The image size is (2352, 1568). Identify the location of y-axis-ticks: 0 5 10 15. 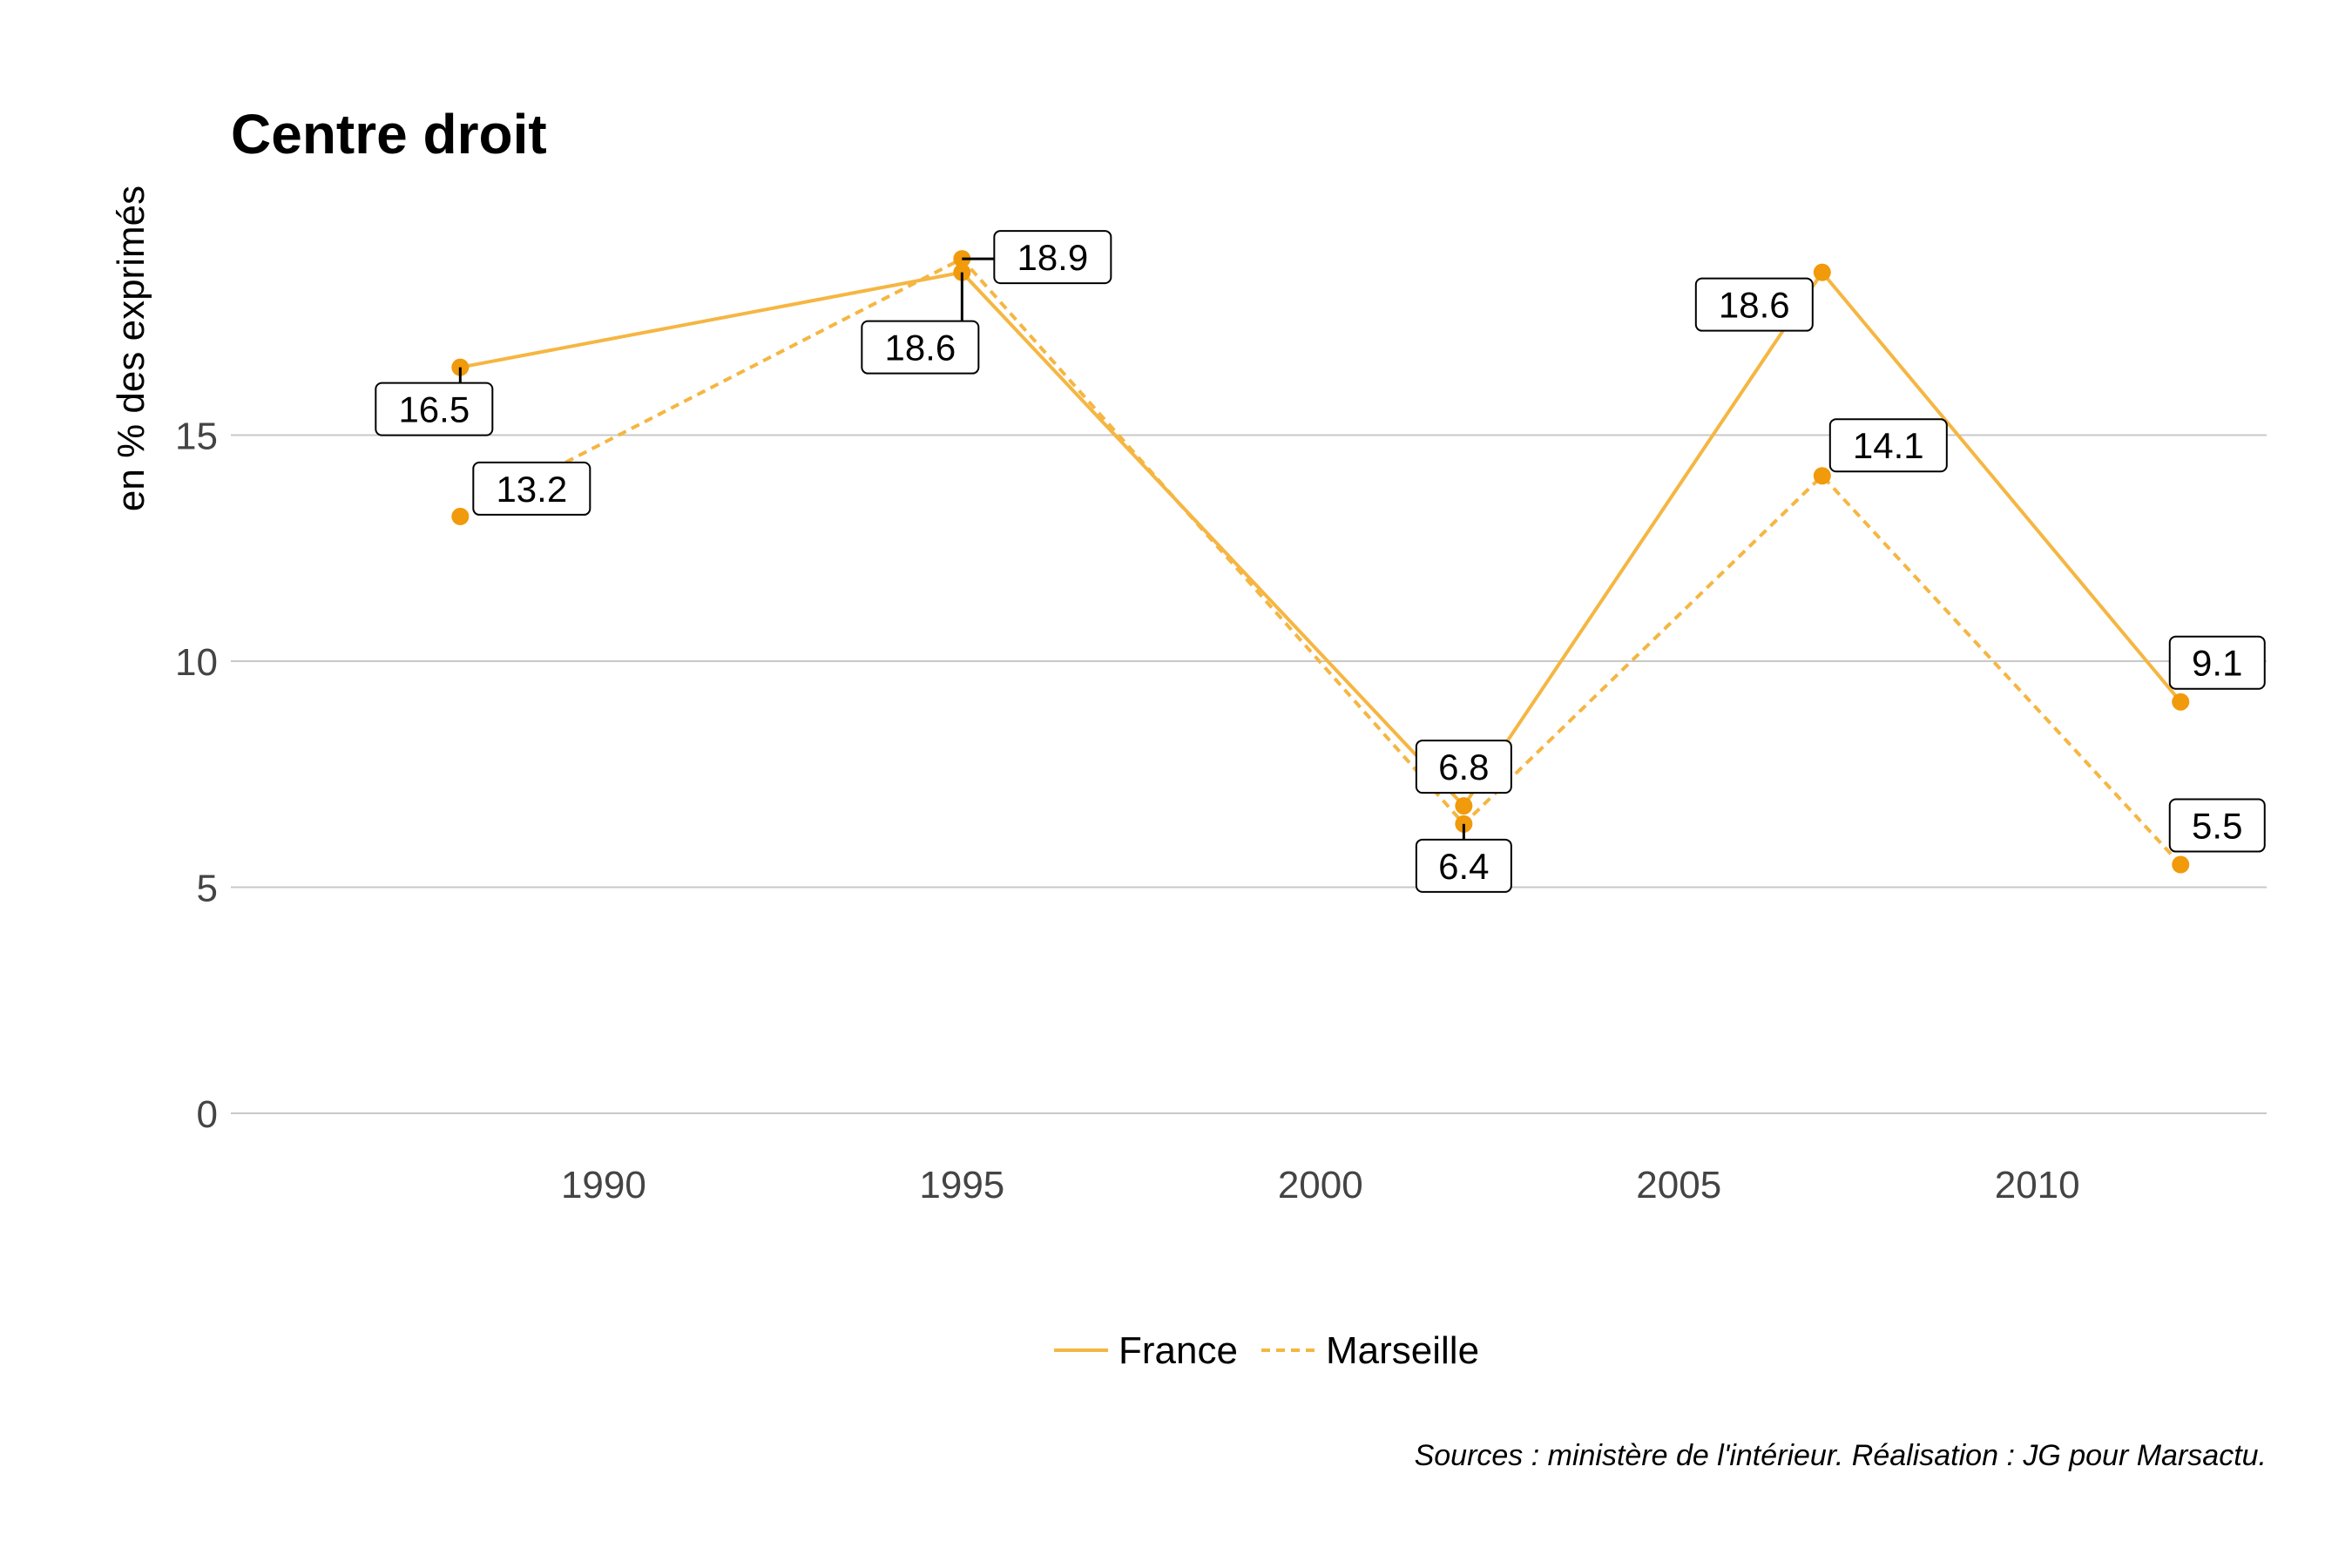
(196, 776).